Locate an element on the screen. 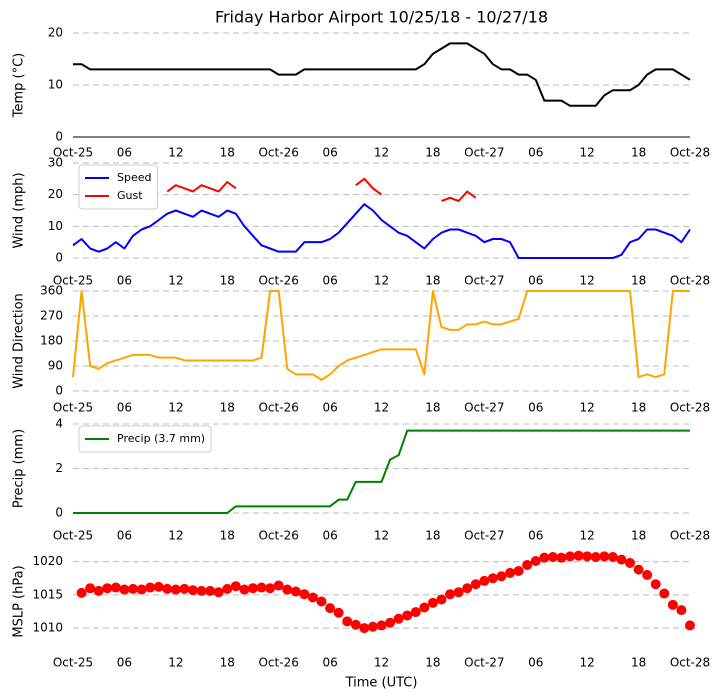 This screenshot has width=721, height=700. y-tick-label: 20 is located at coordinates (55, 194).